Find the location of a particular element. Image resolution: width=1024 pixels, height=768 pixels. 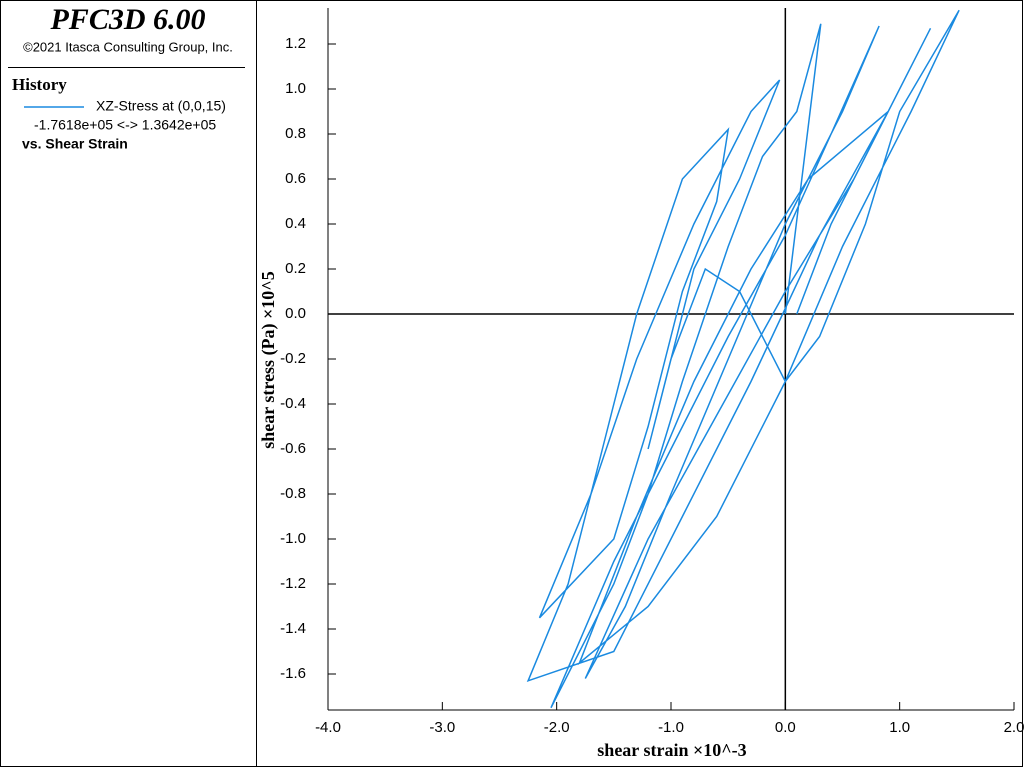

y-tick-label: -0.2 is located at coordinates (293, 358).